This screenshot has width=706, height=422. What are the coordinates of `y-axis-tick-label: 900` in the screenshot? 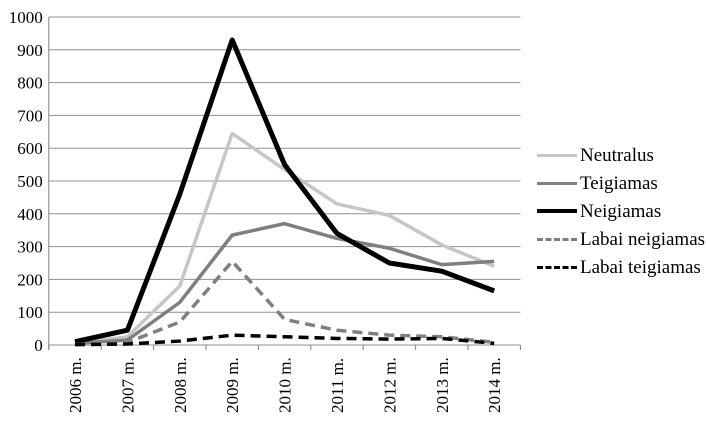 It's located at (30, 50).